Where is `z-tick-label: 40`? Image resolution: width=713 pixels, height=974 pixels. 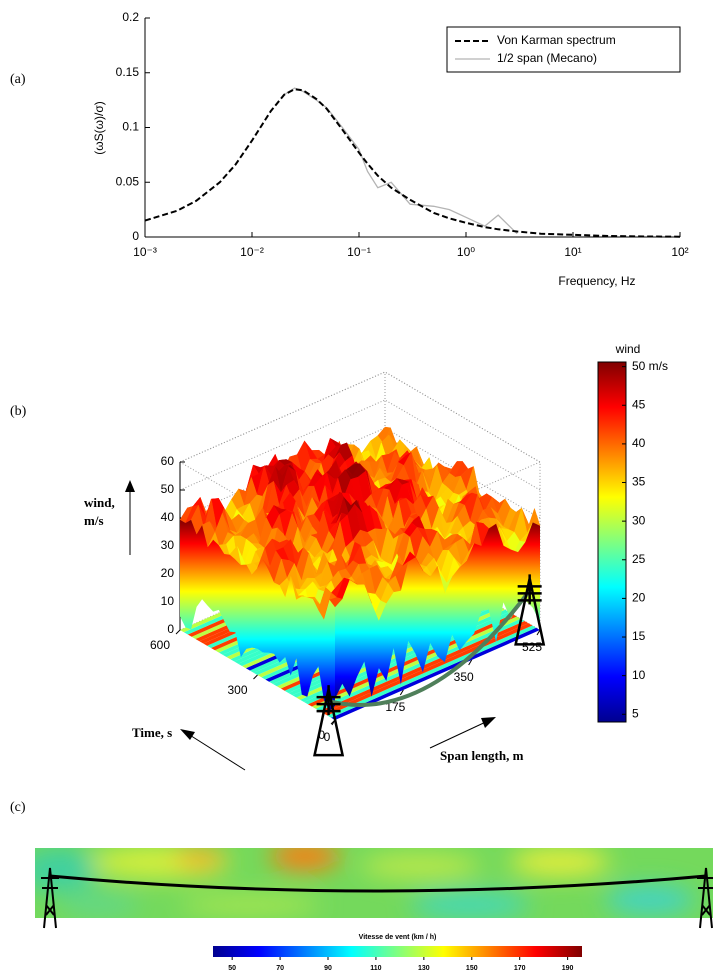
z-tick-label: 40 is located at coordinates (168, 517).